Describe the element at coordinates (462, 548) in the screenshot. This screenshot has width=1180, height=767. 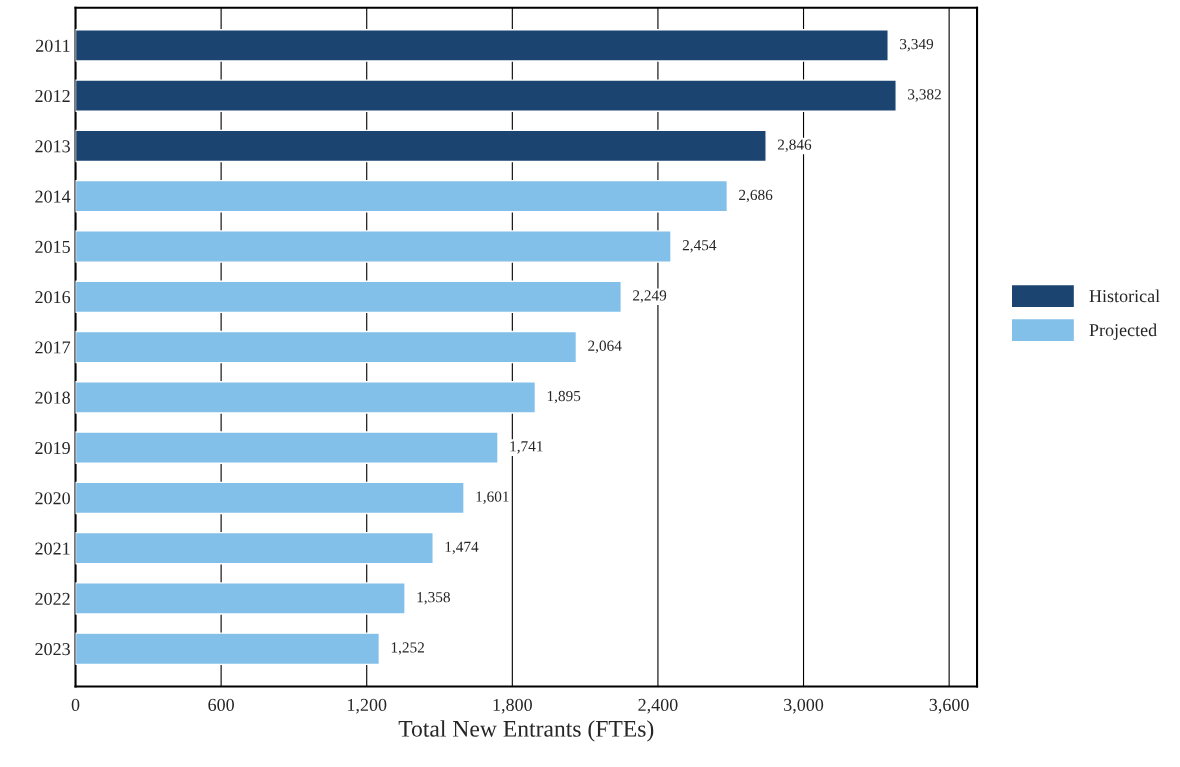
I see `data-label: 1,474` at that location.